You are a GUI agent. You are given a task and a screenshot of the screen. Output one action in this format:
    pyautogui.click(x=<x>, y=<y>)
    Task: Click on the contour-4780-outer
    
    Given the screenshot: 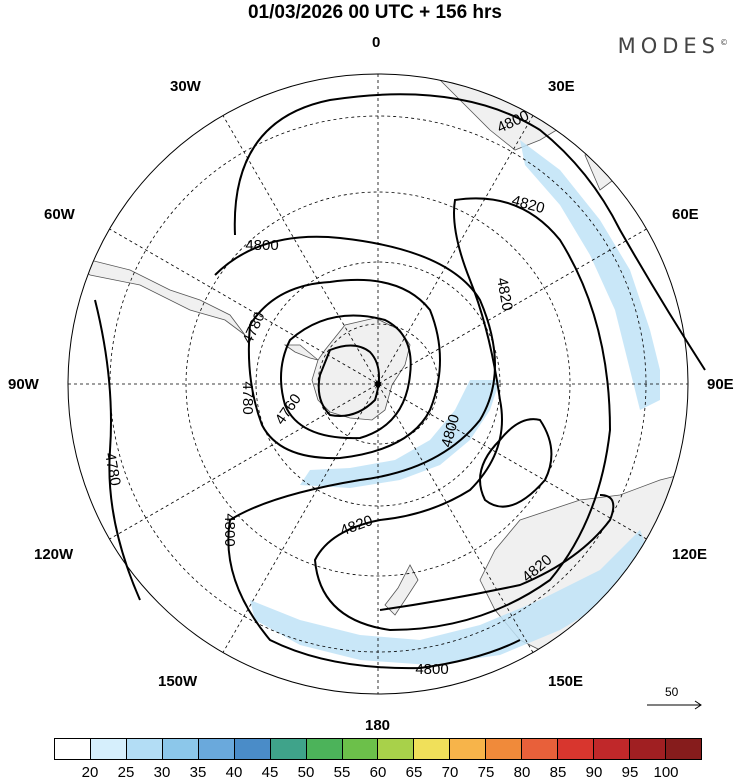 What is the action you would take?
    pyautogui.click(x=344, y=369)
    